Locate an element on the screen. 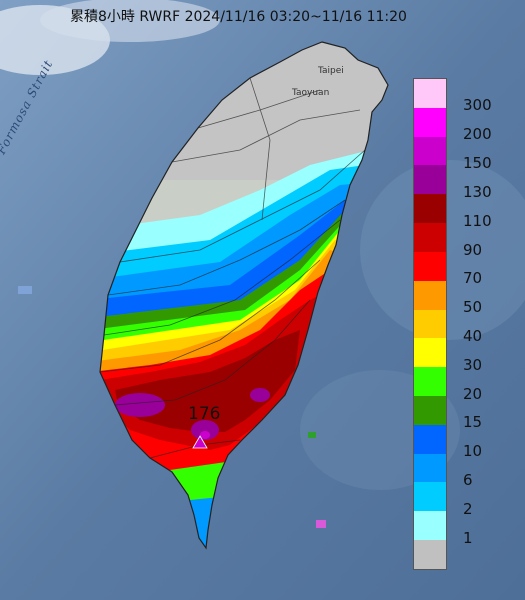  max-rainfall-marker is located at coordinates (200, 442).